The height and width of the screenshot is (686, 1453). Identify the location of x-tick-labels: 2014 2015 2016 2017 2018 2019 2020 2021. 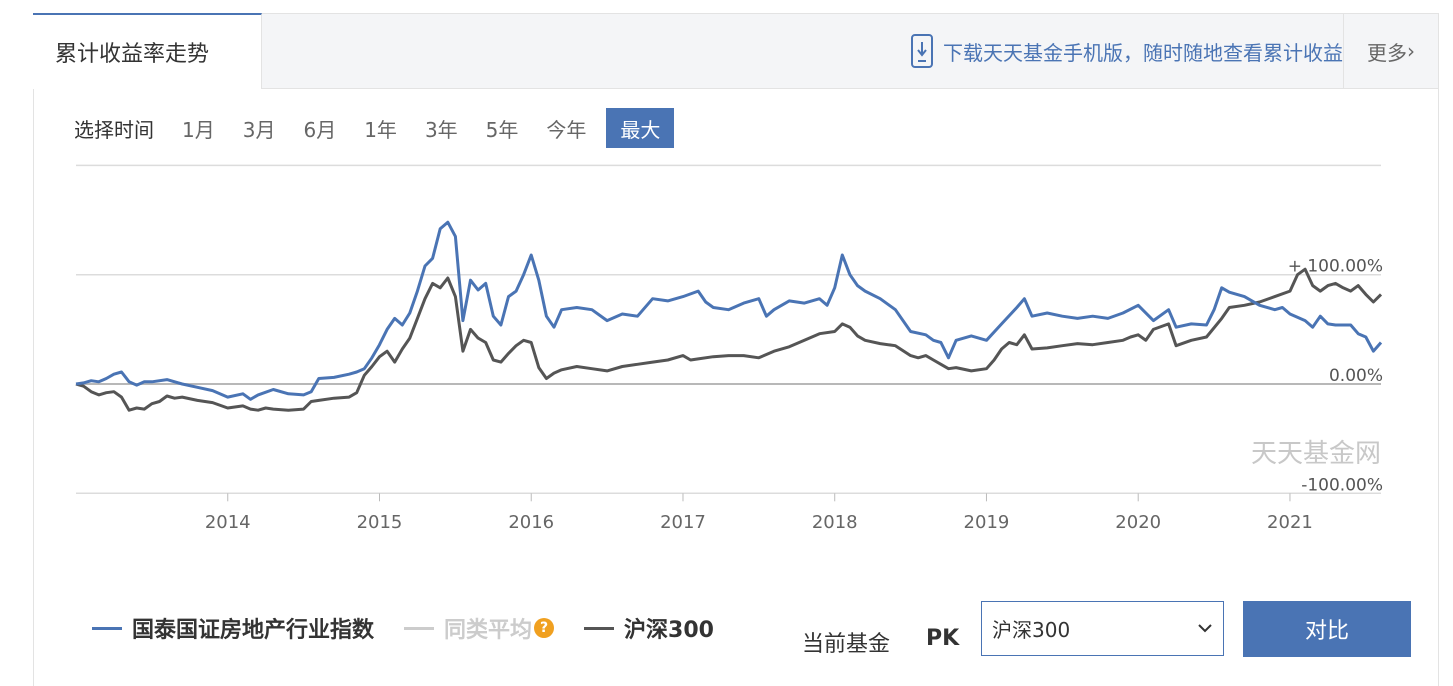
(759, 513).